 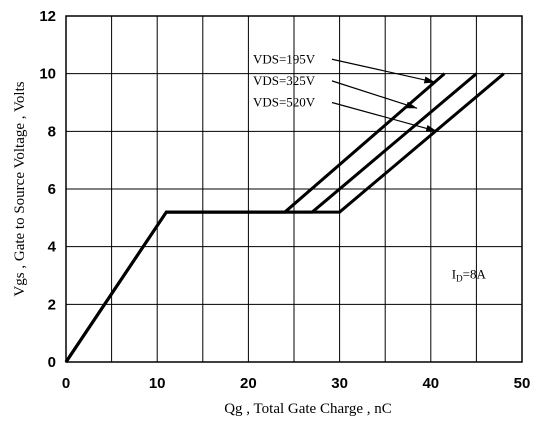 I want to click on y-tick-label: 12, so click(x=47, y=16).